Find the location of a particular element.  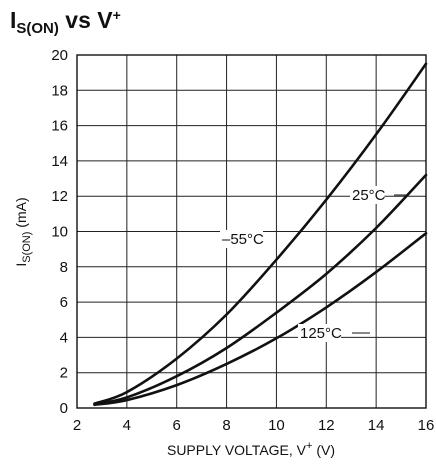

chart-title: IS(ON) vs V+ is located at coordinates (65, 22).